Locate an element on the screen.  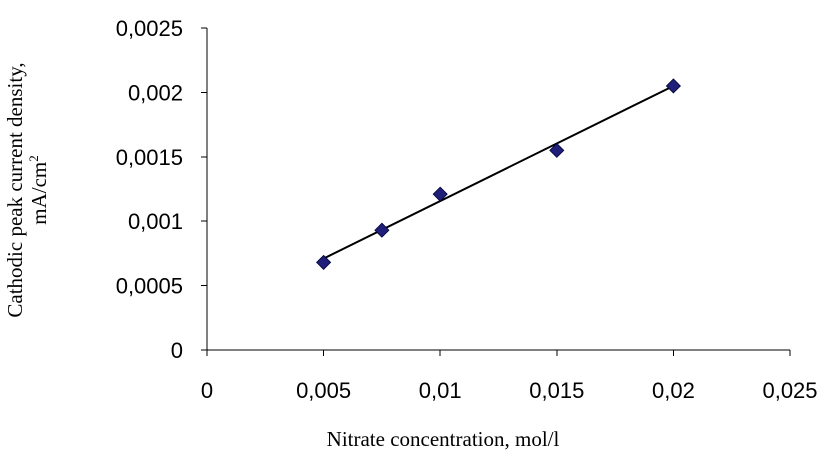
y-tick-label: 0,002 is located at coordinates (155, 92).